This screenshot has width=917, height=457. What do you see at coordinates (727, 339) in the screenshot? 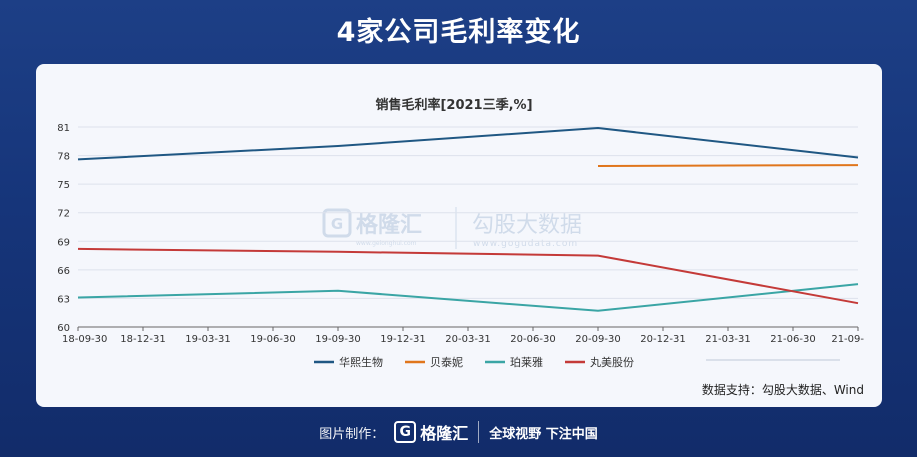
I see `x-tick-label: 21-03-31` at bounding box center [727, 339].